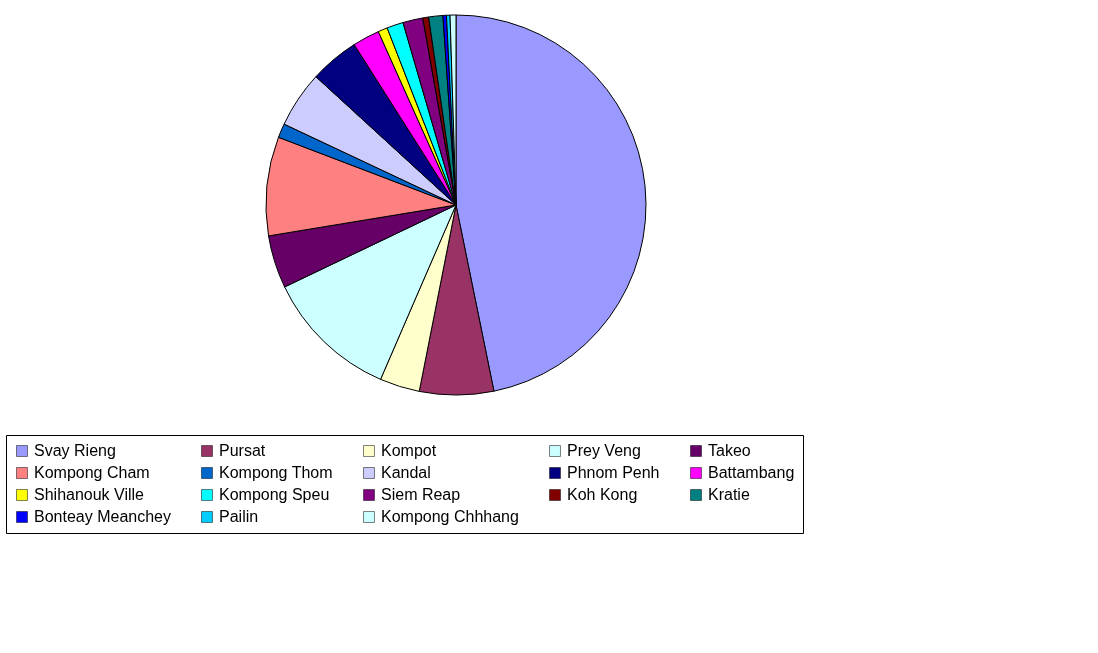 Image resolution: width=1098 pixels, height=653 pixels. Describe the element at coordinates (409, 450) in the screenshot. I see `legend-label: Kompot` at that location.